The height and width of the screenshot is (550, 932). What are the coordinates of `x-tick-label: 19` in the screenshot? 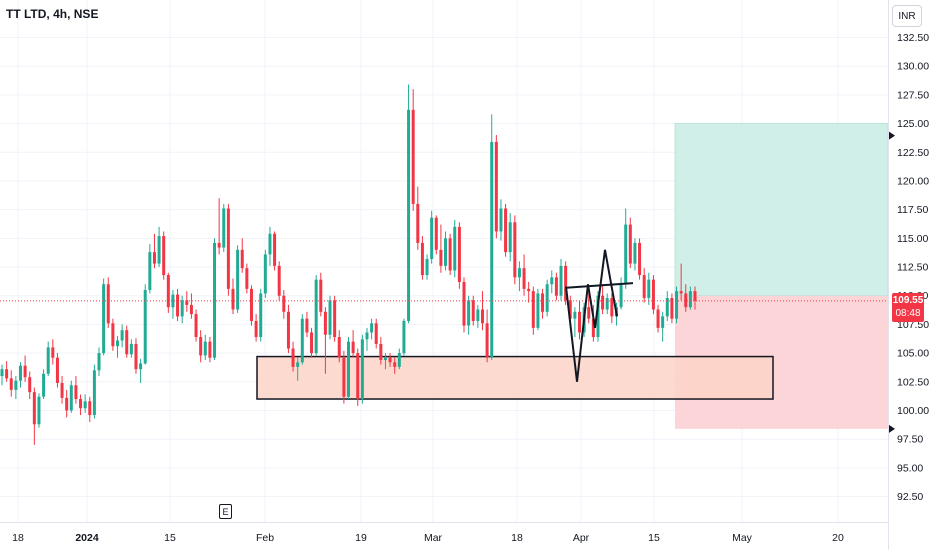 It's located at (361, 538).